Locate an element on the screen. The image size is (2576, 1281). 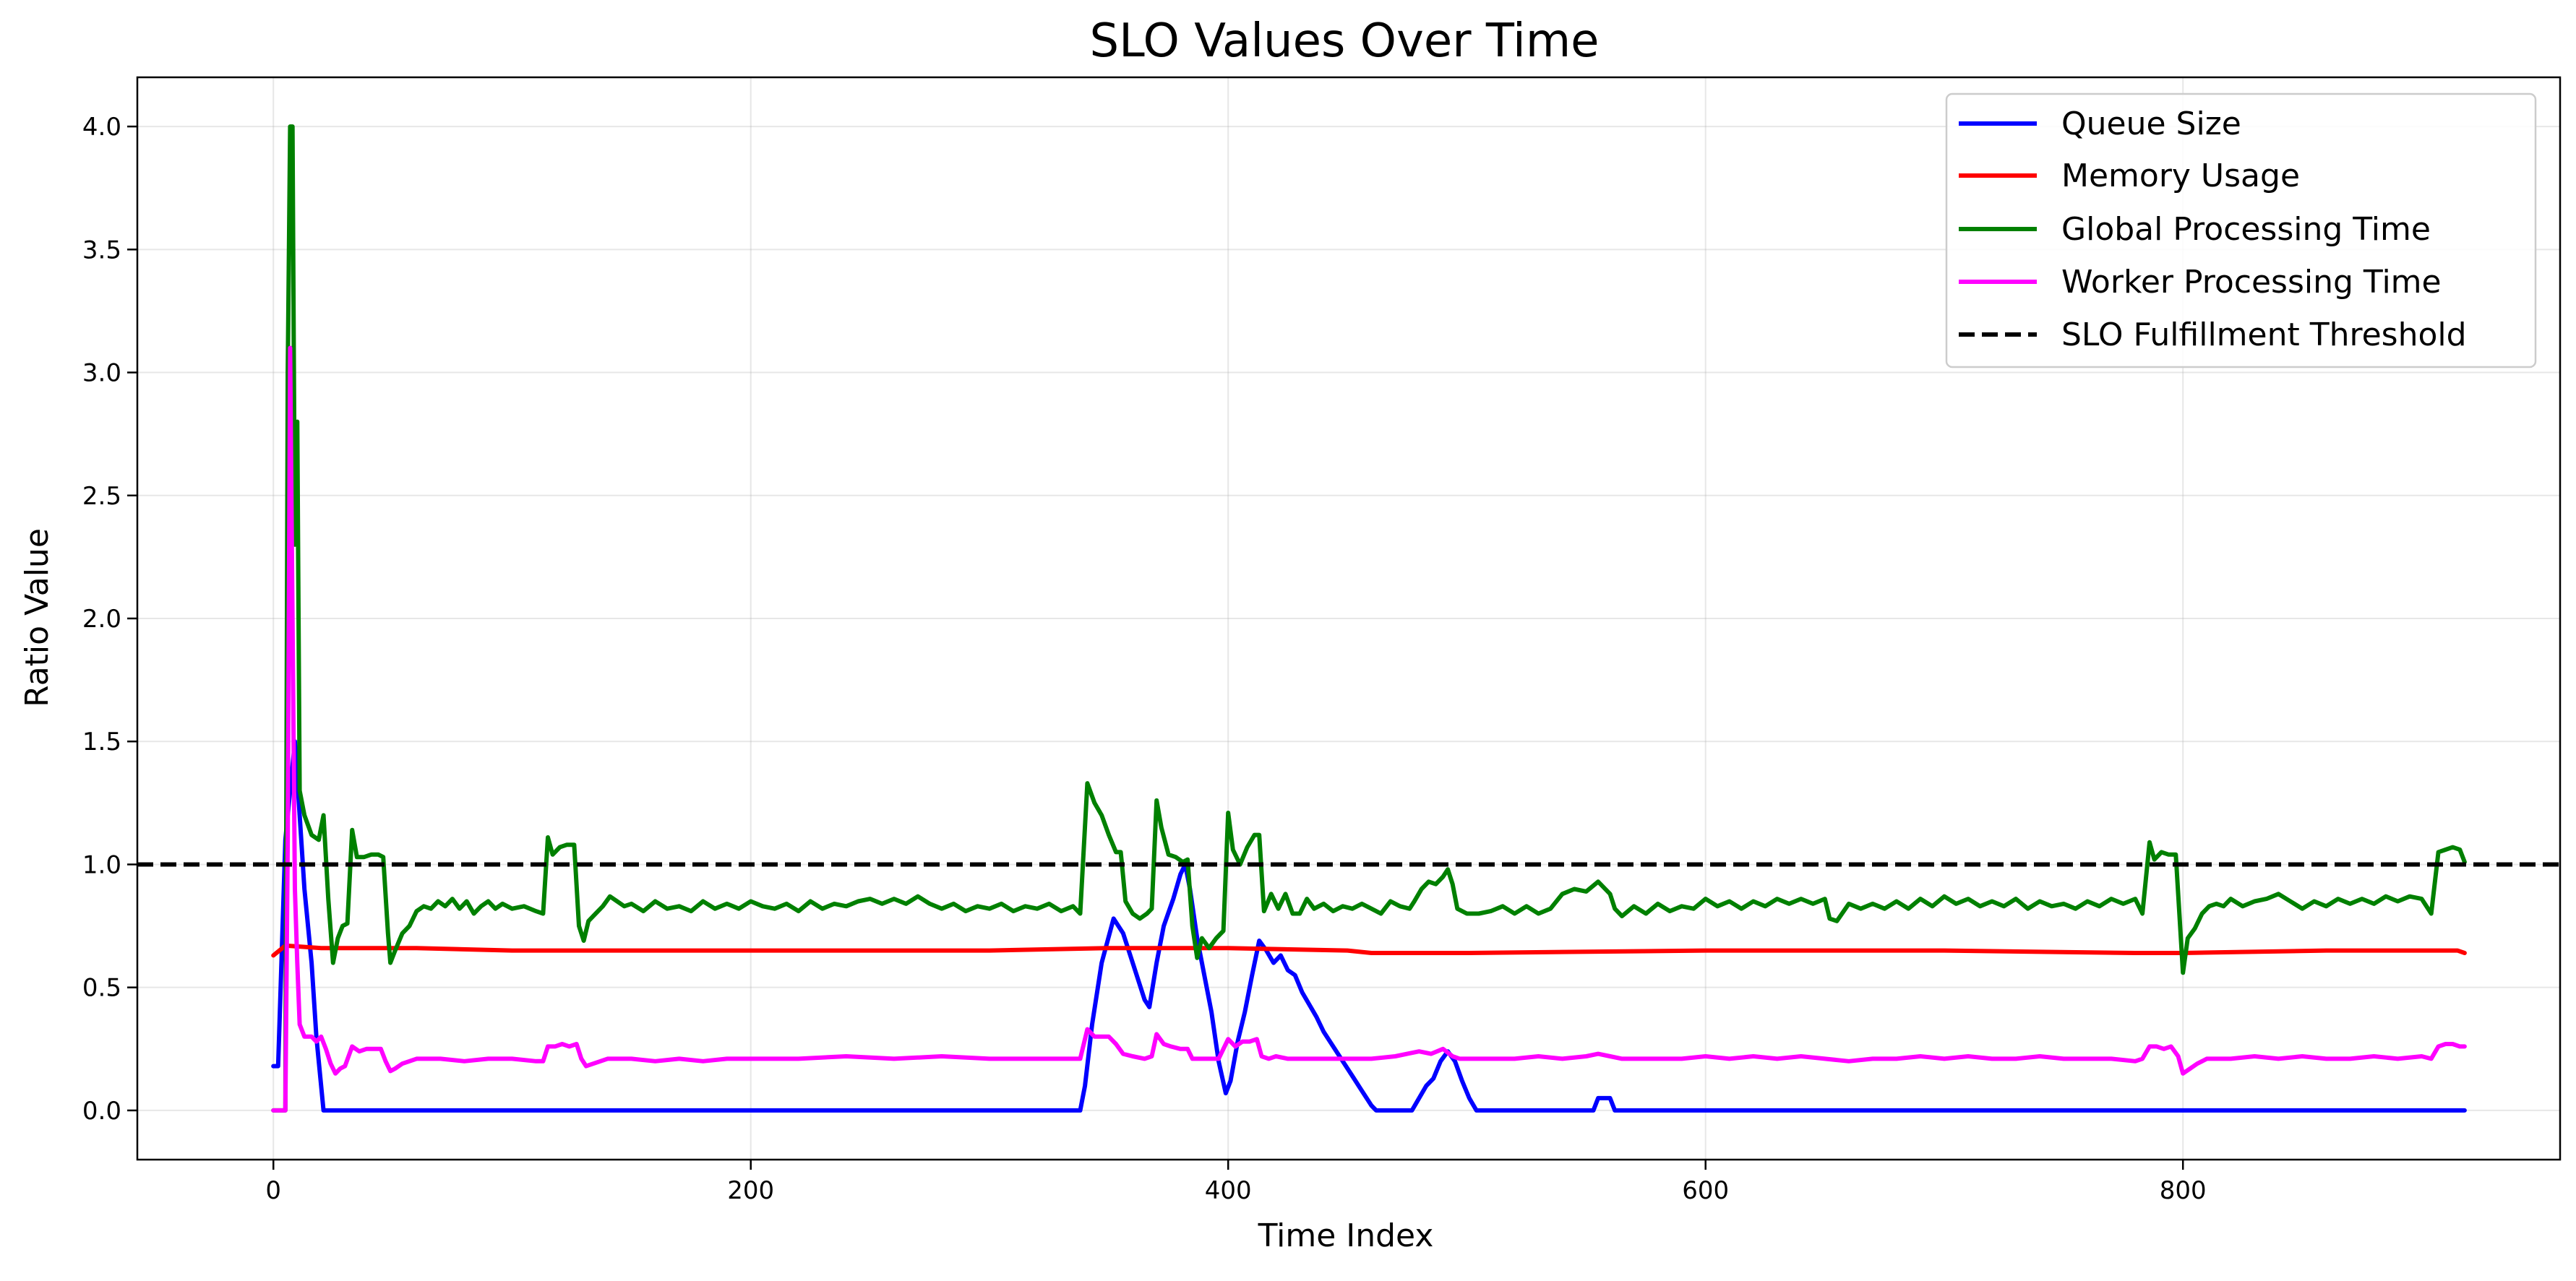
y-tick-label: 1.0 is located at coordinates (102, 865).